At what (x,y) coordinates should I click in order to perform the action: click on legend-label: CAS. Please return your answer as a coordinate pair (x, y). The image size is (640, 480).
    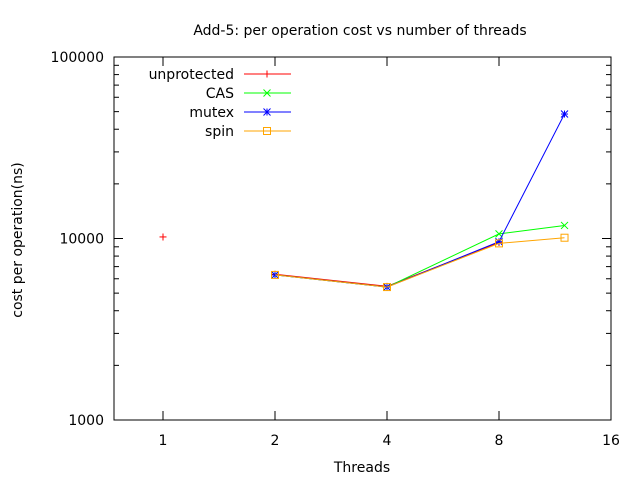
    Looking at the image, I should click on (220, 94).